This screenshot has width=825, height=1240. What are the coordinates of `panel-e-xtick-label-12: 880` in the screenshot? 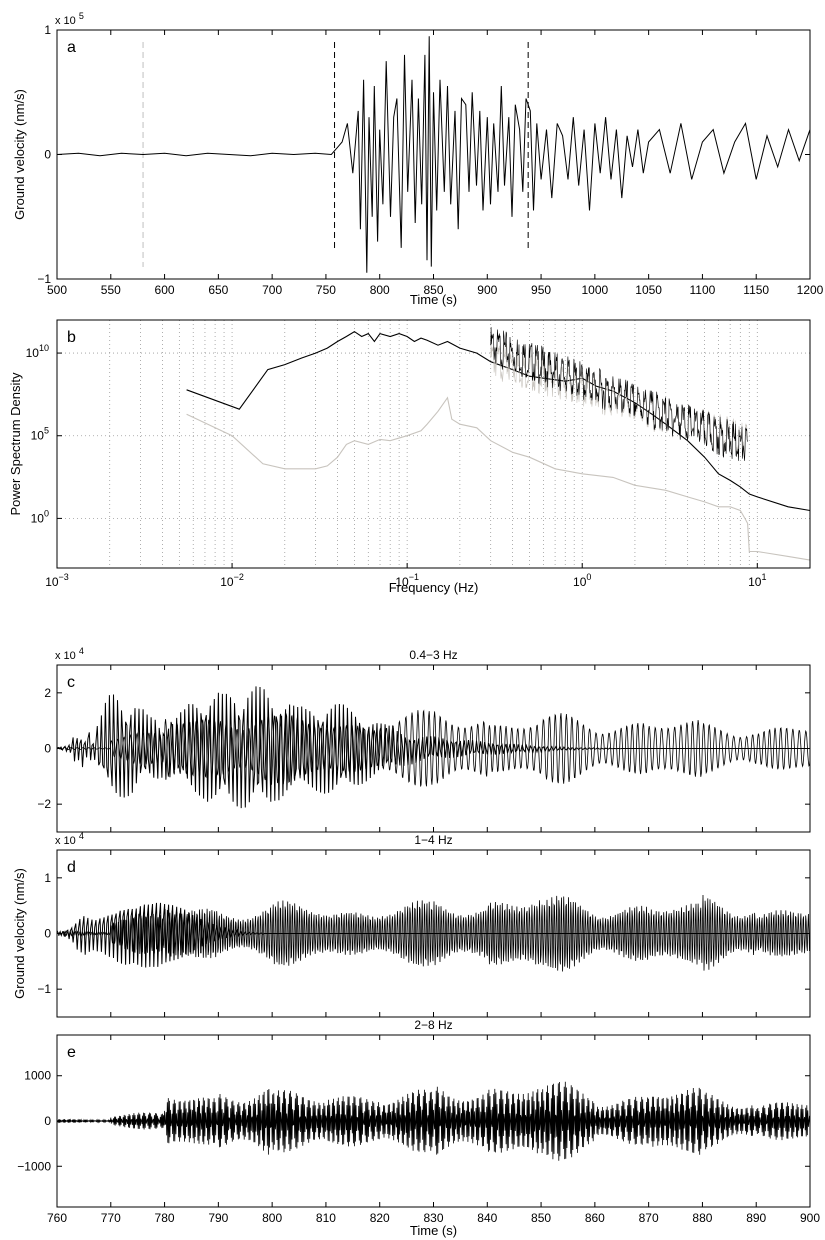 It's located at (702, 1218).